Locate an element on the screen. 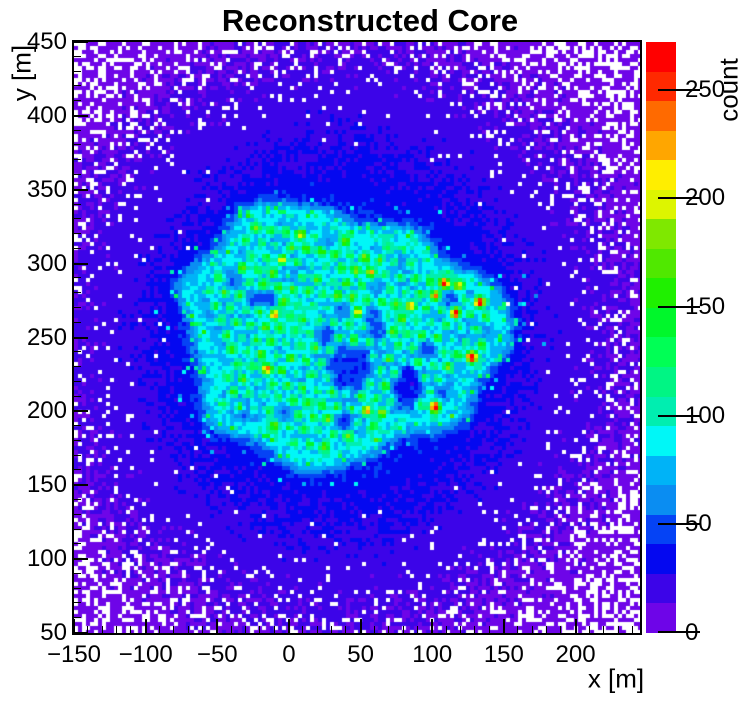  y-tick-label: 450 is located at coordinates (46, 41).